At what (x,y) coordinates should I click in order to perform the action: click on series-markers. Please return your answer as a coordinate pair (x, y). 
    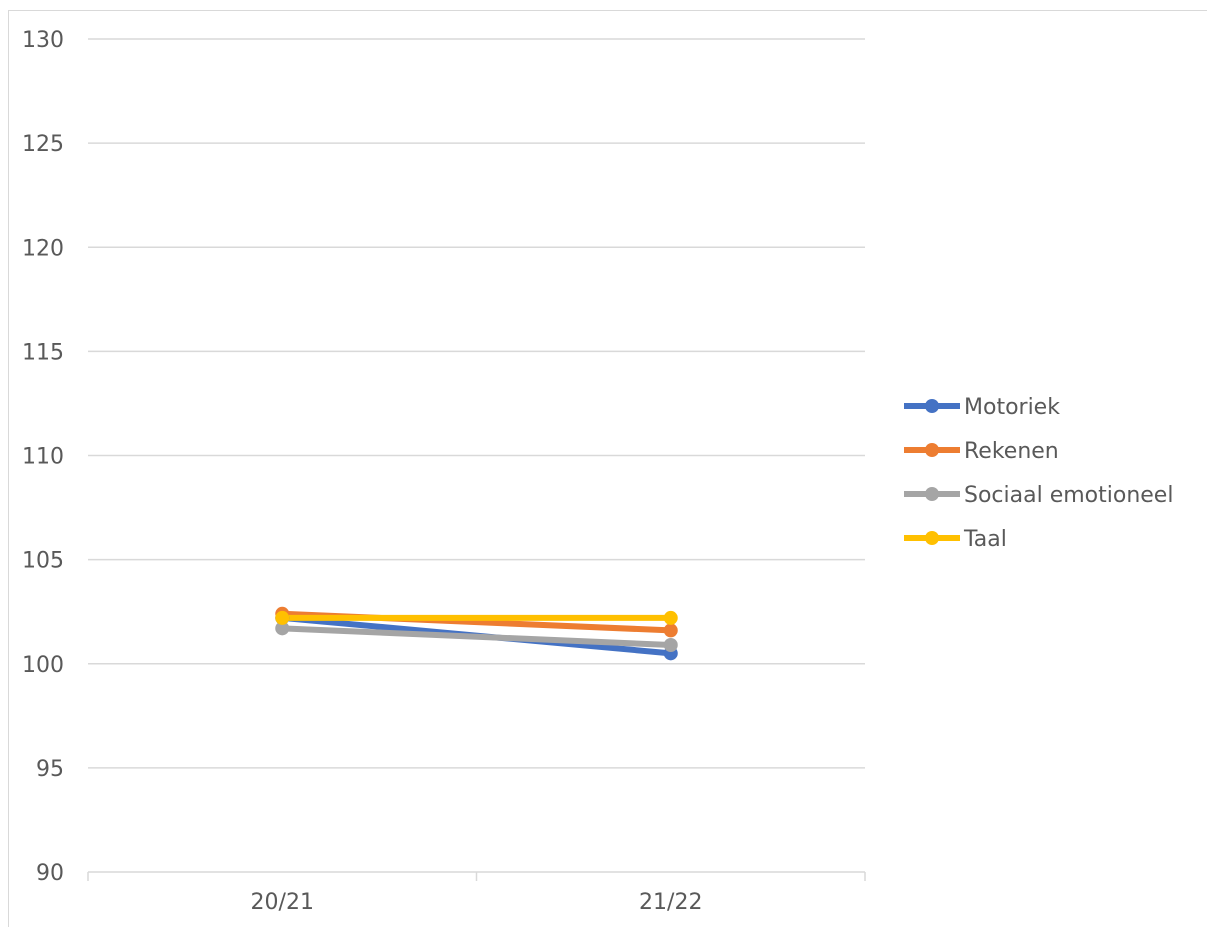
    Looking at the image, I should click on (476, 633).